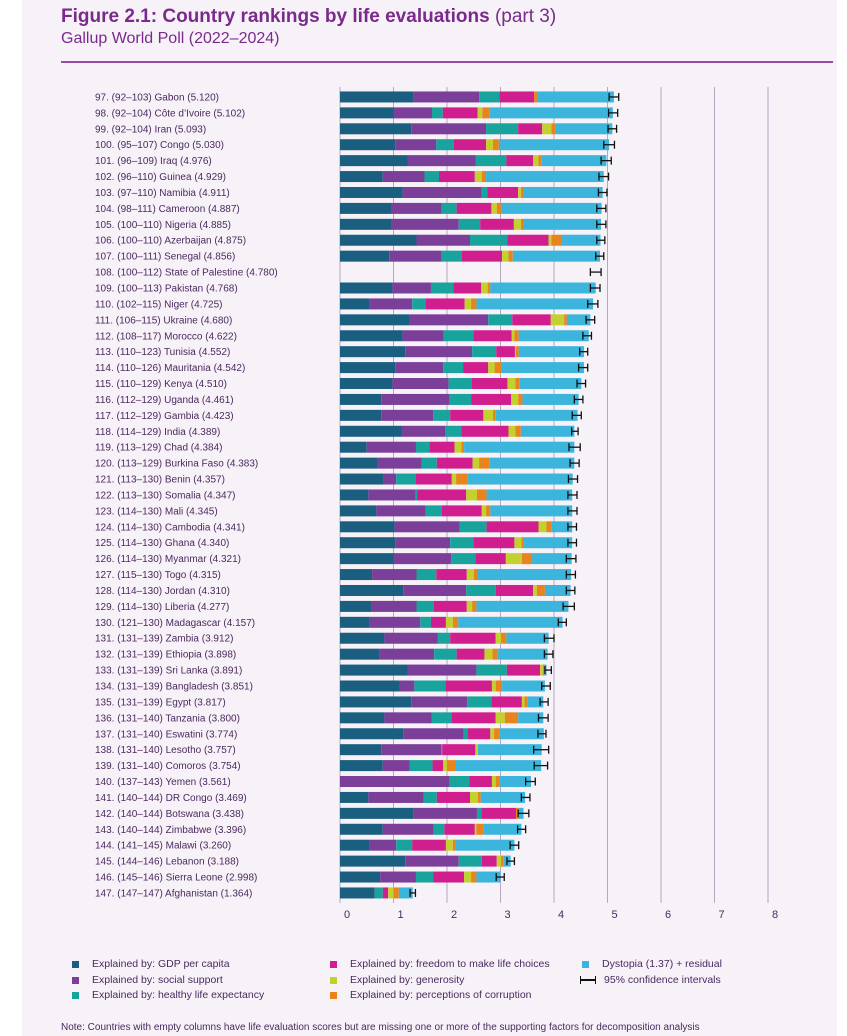 The width and height of the screenshot is (847, 1036). What do you see at coordinates (176, 878) in the screenshot?
I see `row-label: 146. (145–146) Sierra Leone (2.998)` at bounding box center [176, 878].